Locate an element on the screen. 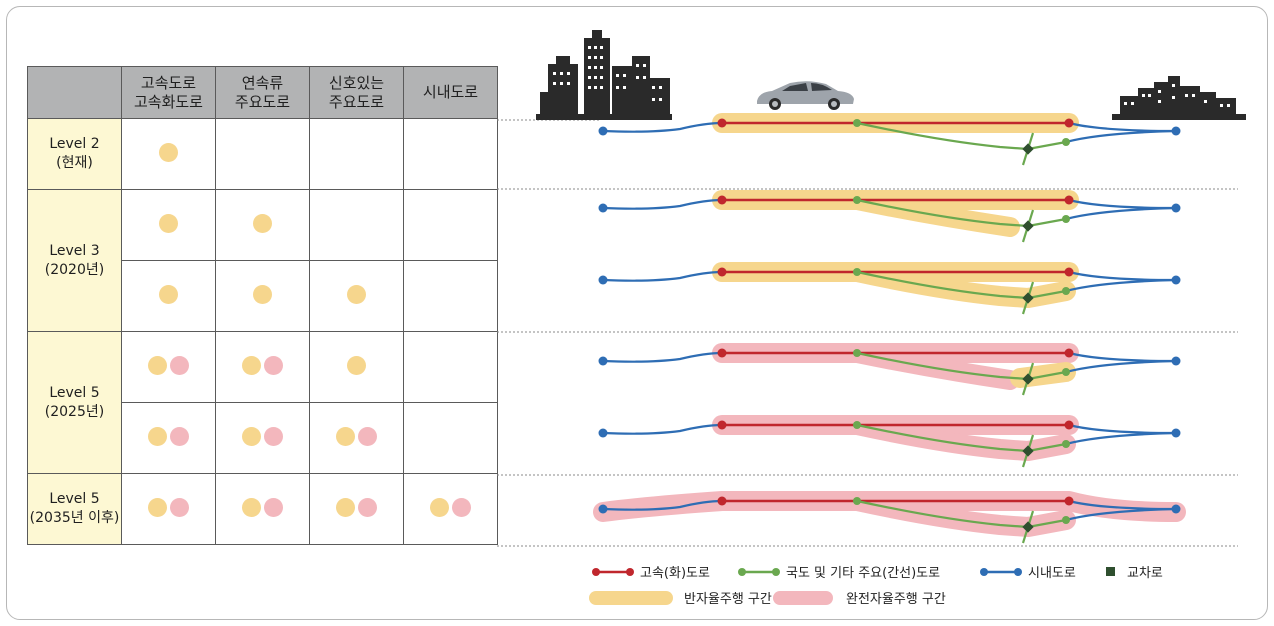  level-label-line: (2020년) is located at coordinates (74, 269).